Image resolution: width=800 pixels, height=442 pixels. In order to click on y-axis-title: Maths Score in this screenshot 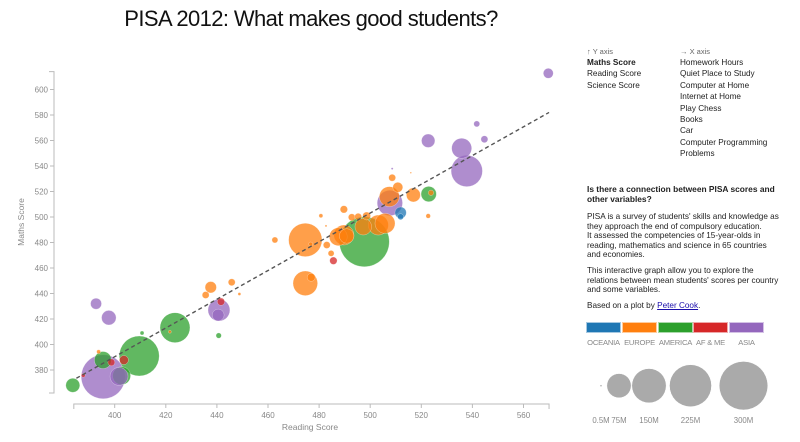, I will do `click(21, 222)`.